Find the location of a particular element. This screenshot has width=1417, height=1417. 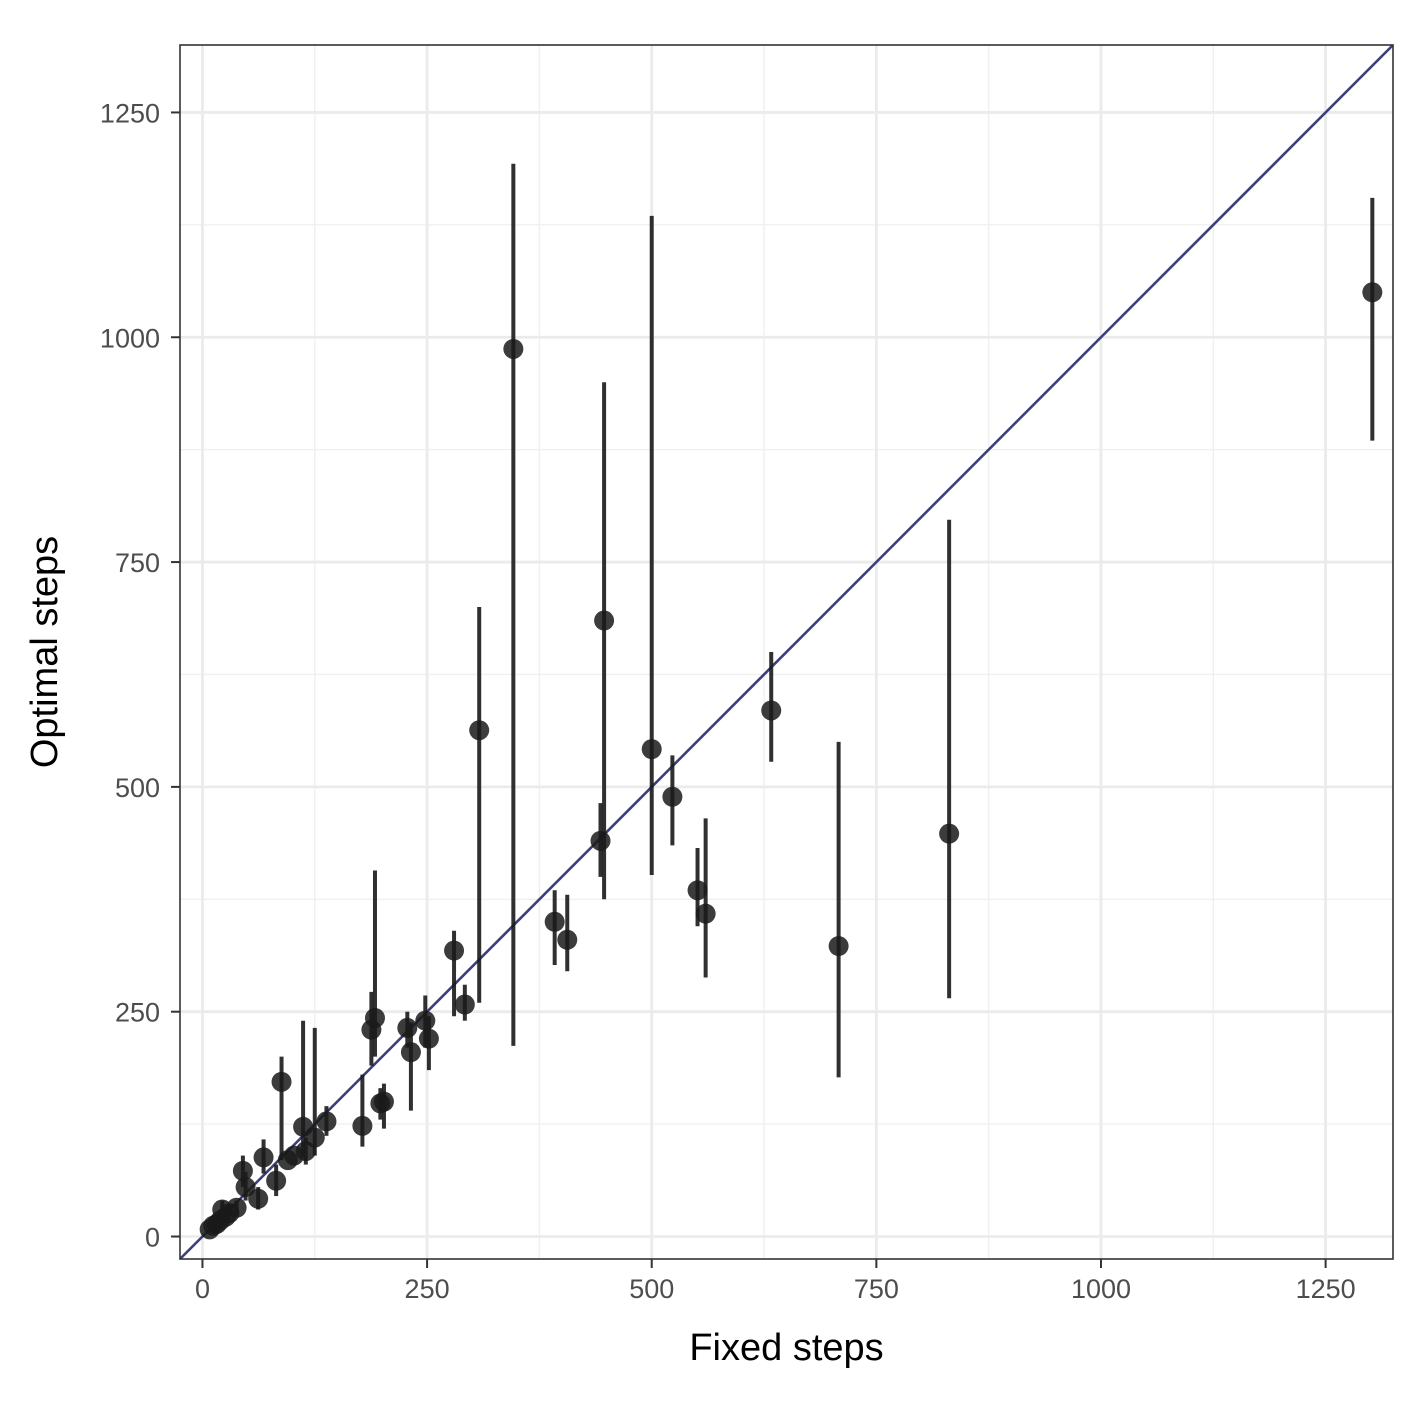

y-tick-label: 500 is located at coordinates (137, 788).